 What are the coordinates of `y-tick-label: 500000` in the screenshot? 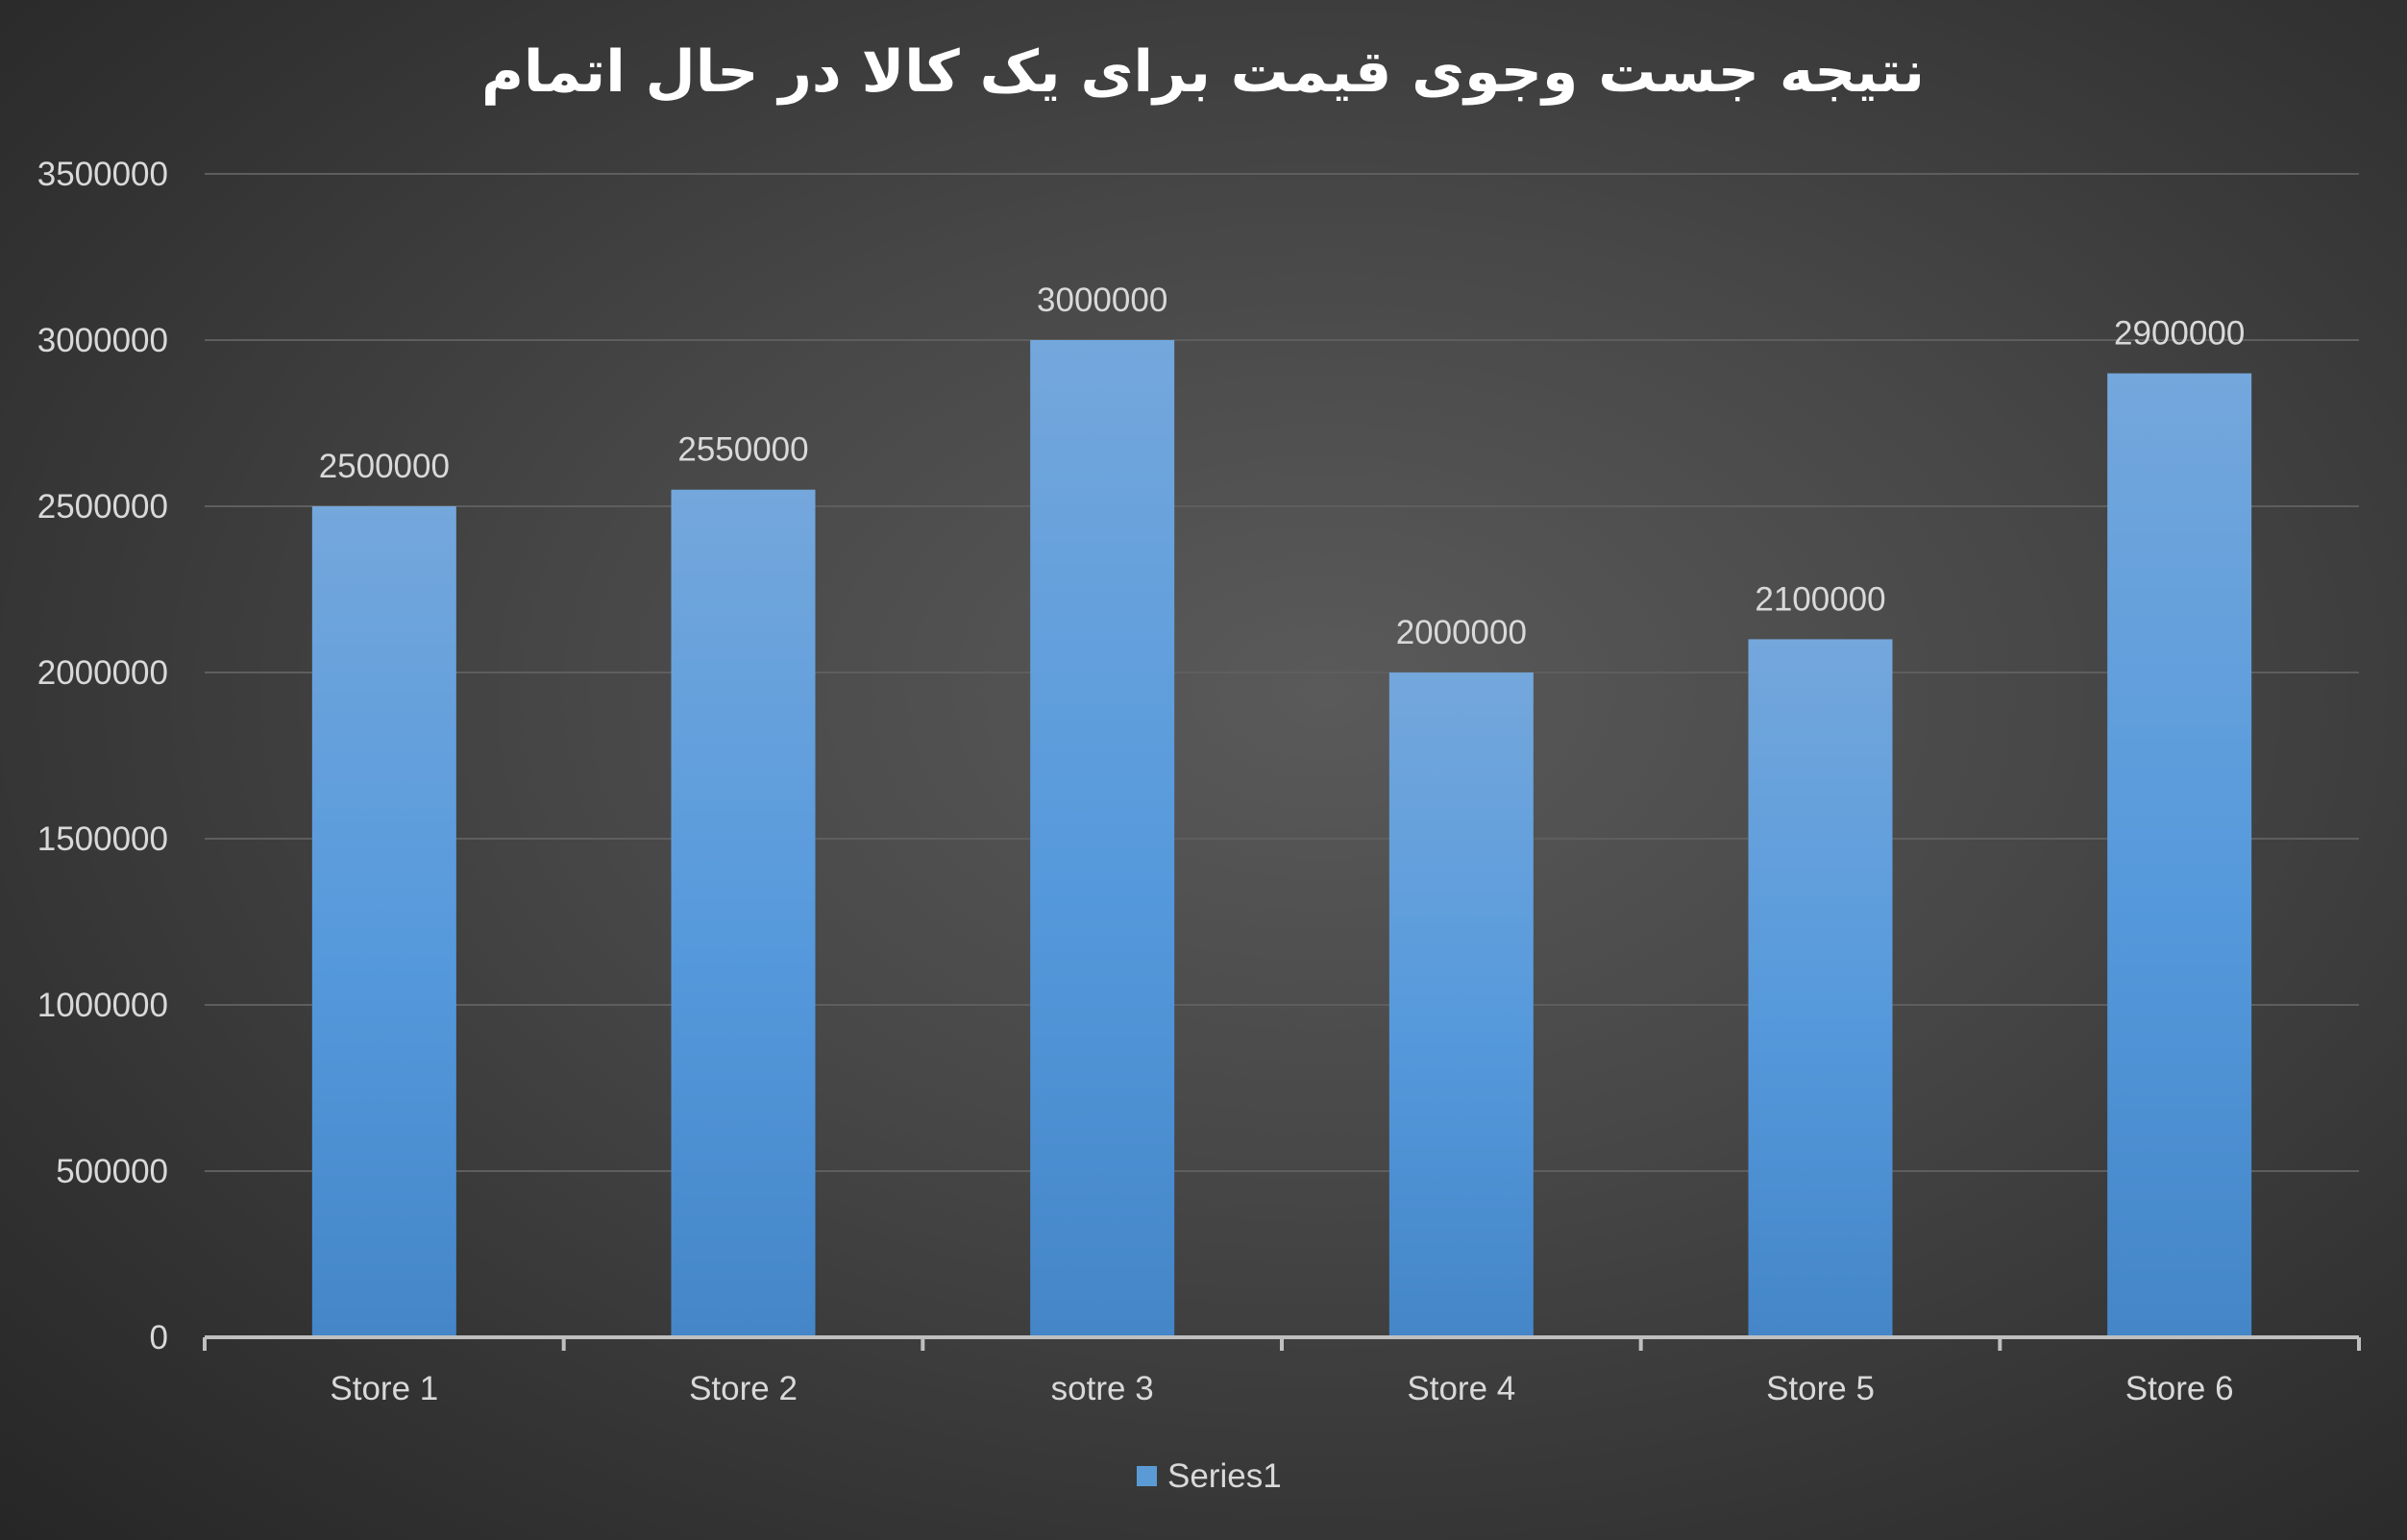 It's located at (112, 1172).